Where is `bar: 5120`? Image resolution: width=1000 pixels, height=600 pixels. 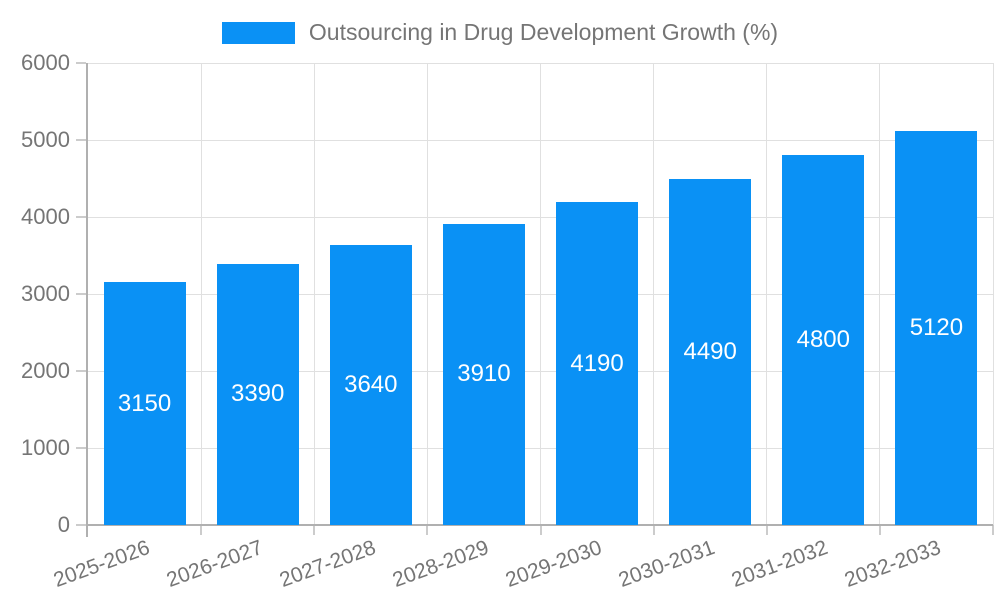
bar: 5120 is located at coordinates (936, 327).